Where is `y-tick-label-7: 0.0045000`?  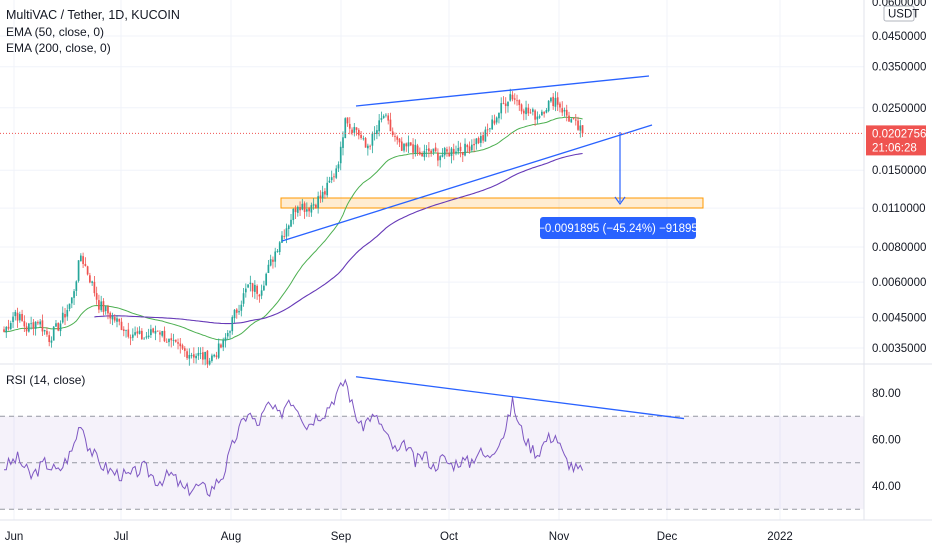
y-tick-label-7: 0.0045000 is located at coordinates (899, 318).